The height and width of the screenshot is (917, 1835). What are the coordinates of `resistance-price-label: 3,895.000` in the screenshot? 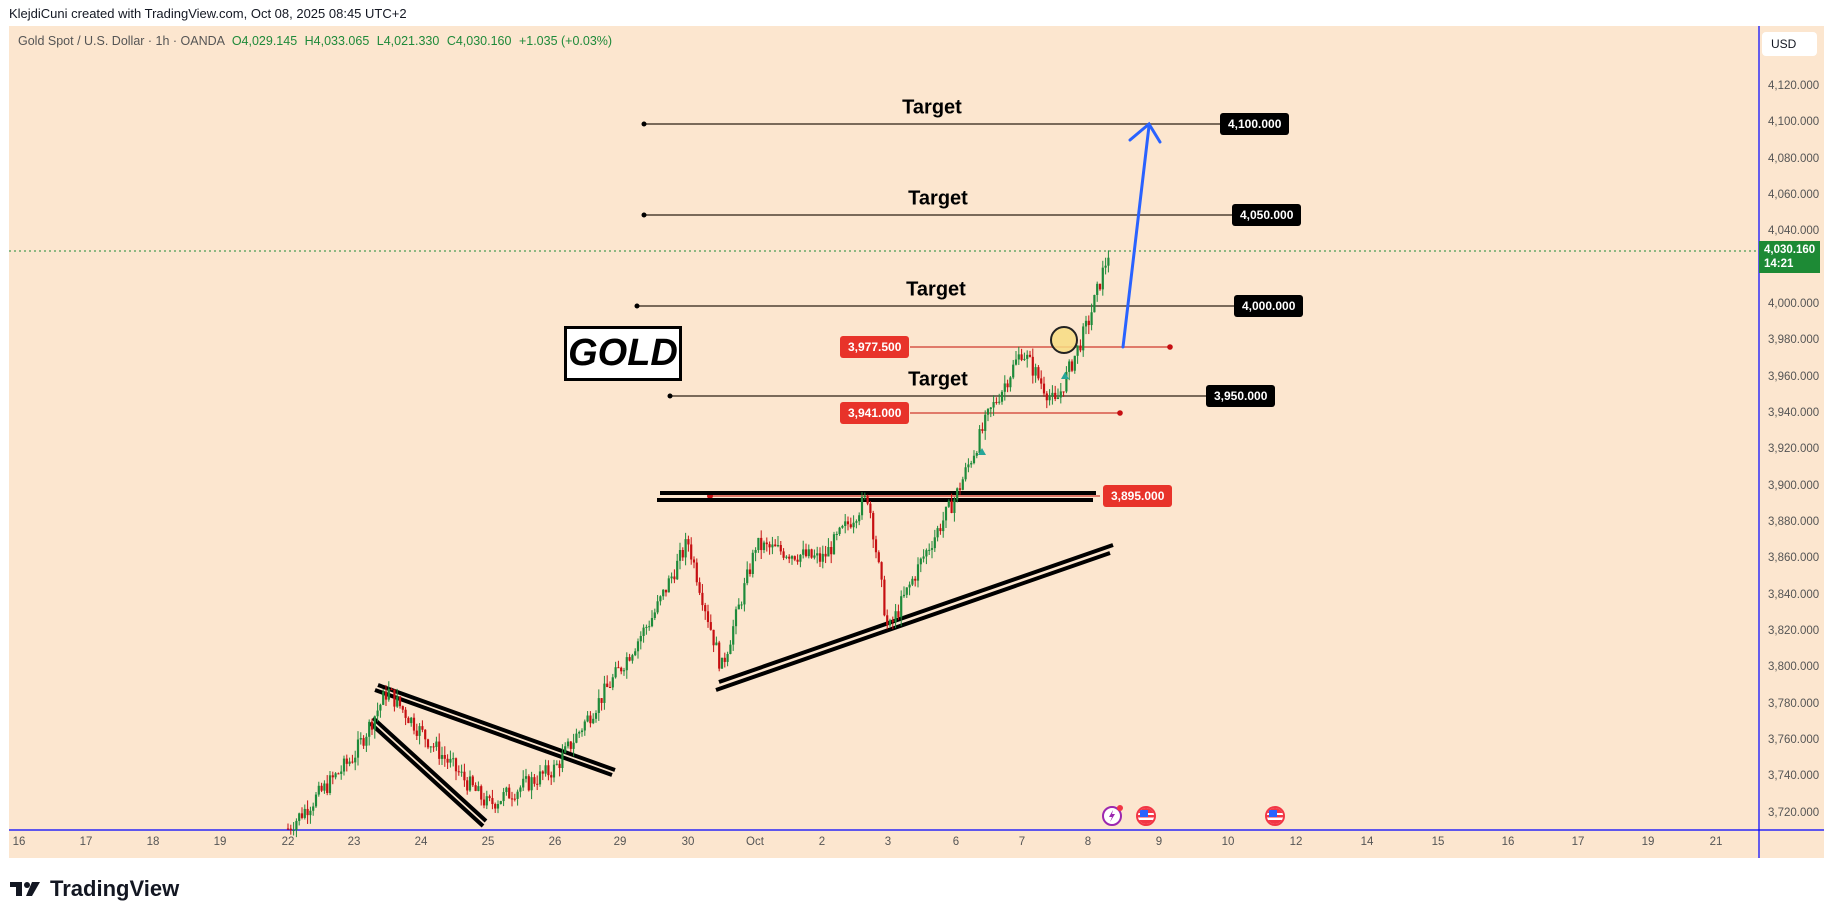 It's located at (1138, 496).